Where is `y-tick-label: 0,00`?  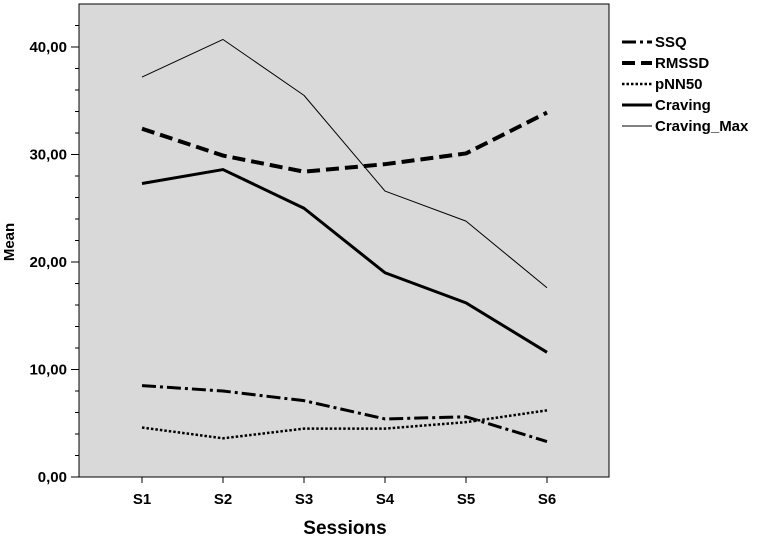
y-tick-label: 0,00 is located at coordinates (52, 477).